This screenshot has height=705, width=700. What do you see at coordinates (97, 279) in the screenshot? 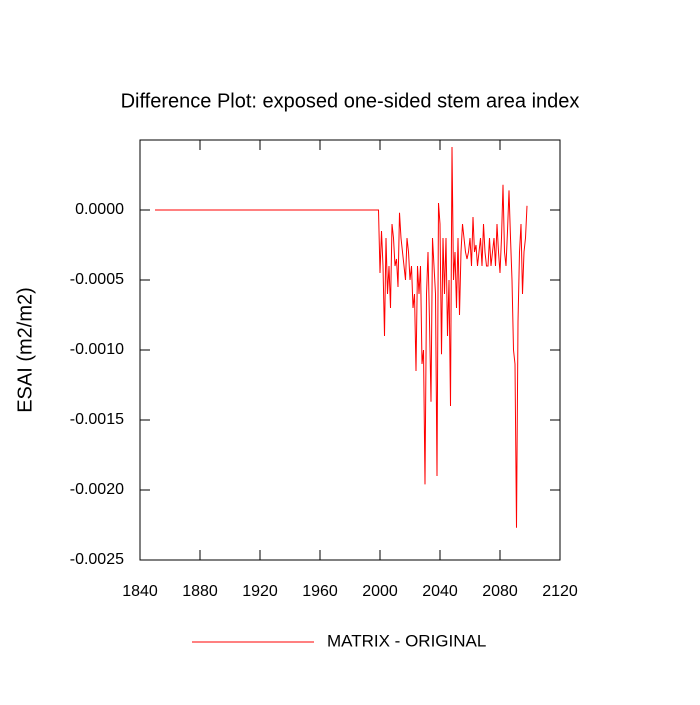
I see `y-tick-label: -0.0005` at bounding box center [97, 279].